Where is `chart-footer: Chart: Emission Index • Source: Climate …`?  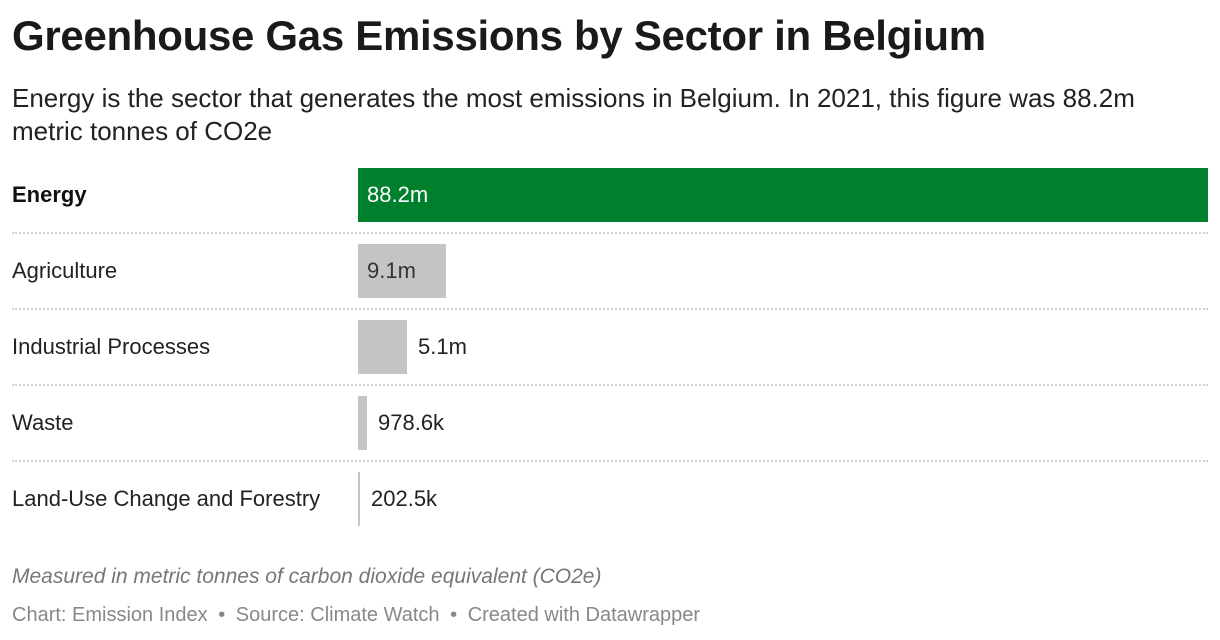 chart-footer: Chart: Emission Index • Source: Climate … is located at coordinates (356, 615).